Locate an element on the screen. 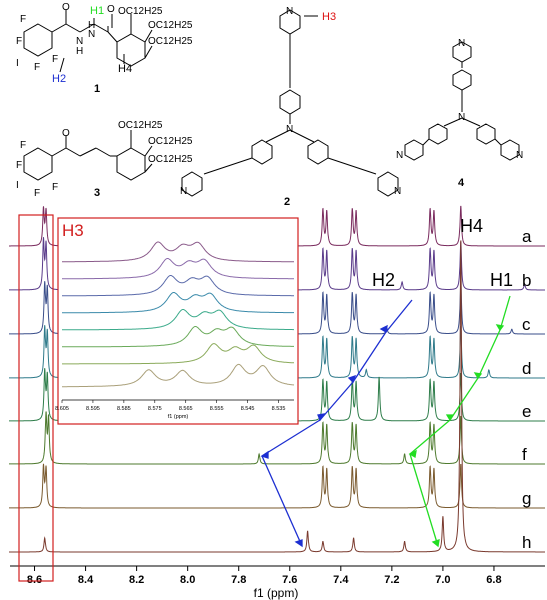 This screenshot has height=600, width=547. x-tick-label: 8.6 is located at coordinates (34, 580).